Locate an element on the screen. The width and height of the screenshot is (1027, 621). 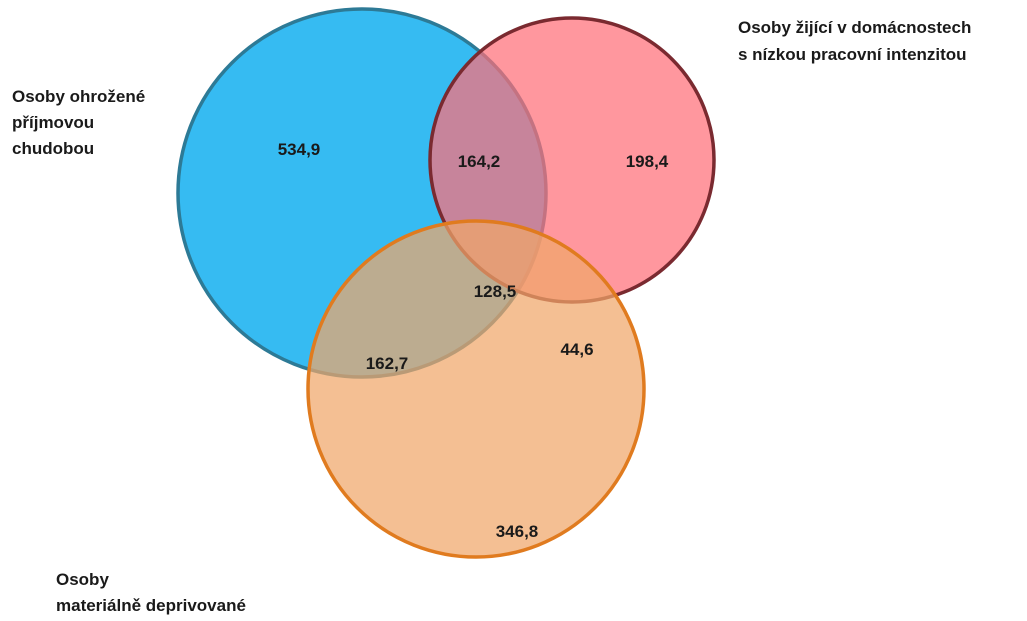
value-poverty-material: 162,7 is located at coordinates (387, 363).